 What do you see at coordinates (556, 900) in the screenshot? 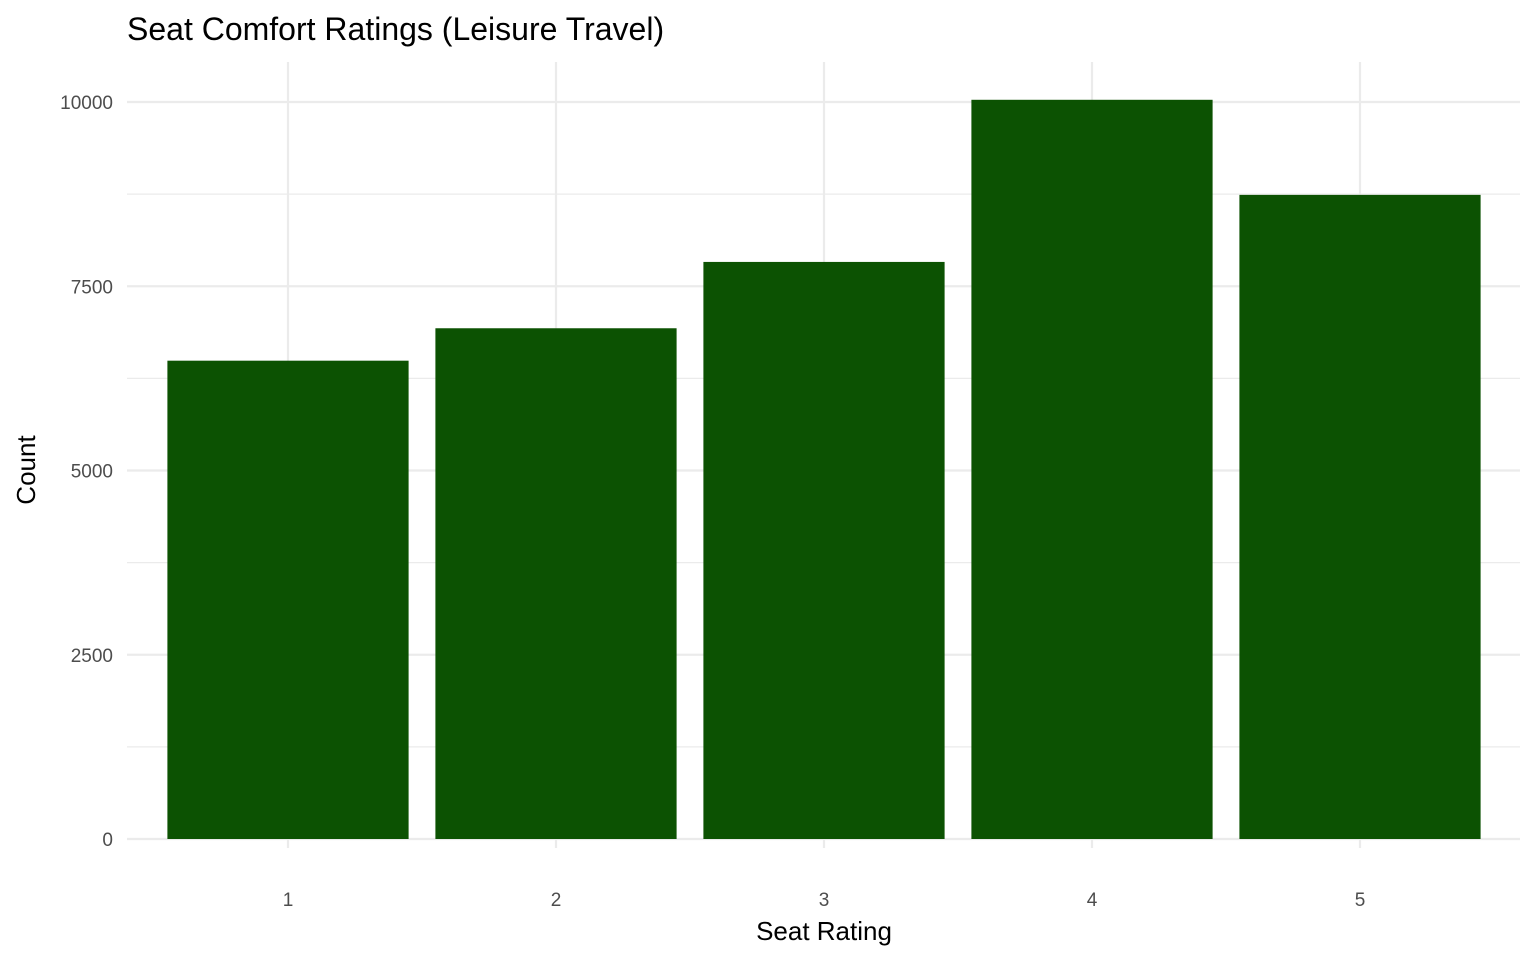
I see `x-tick-label: 2` at bounding box center [556, 900].